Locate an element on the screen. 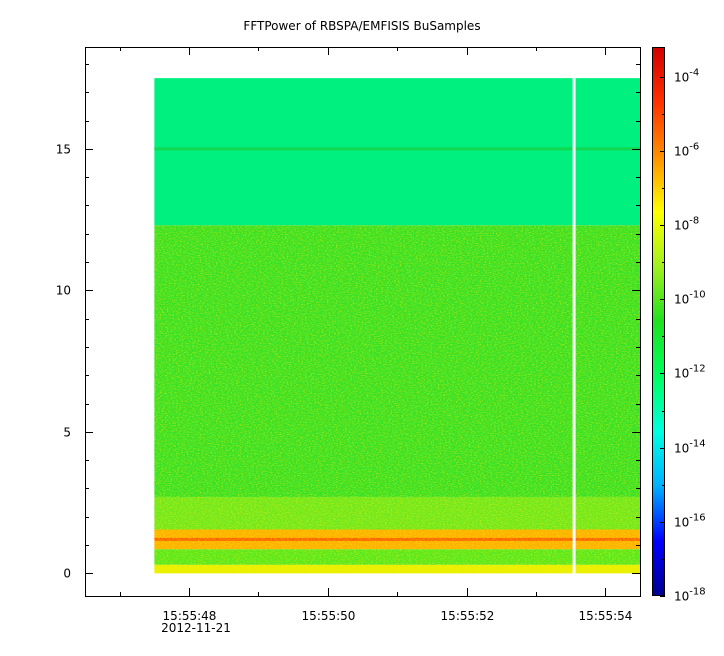 Image resolution: width=724 pixels, height=656 pixels. colorbar-tick-label: 10⁻¹⁰ is located at coordinates (690, 298).